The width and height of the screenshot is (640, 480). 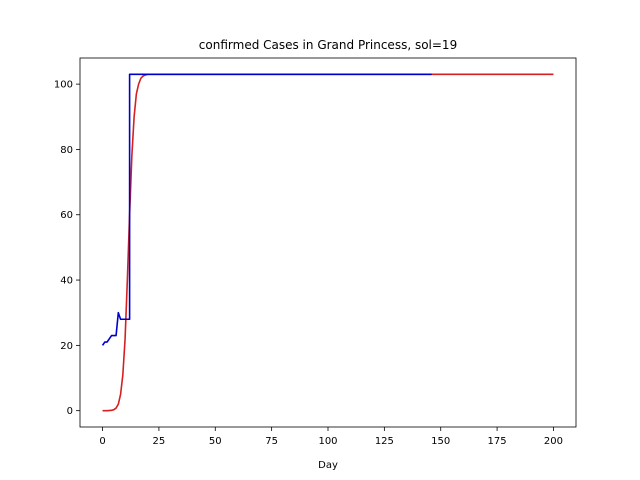 I want to click on y-tick-label: 20, so click(x=66, y=346).